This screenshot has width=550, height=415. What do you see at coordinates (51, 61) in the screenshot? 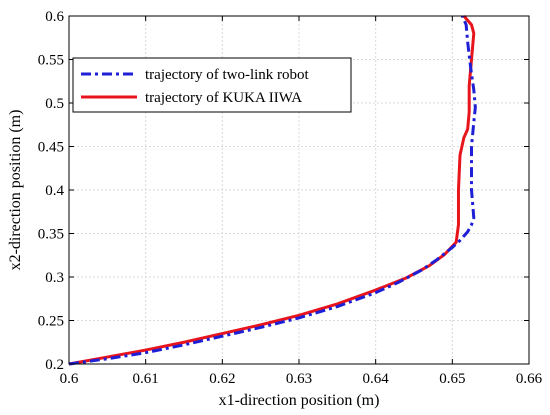
I see `y-tick-label: 0.55` at bounding box center [51, 61].